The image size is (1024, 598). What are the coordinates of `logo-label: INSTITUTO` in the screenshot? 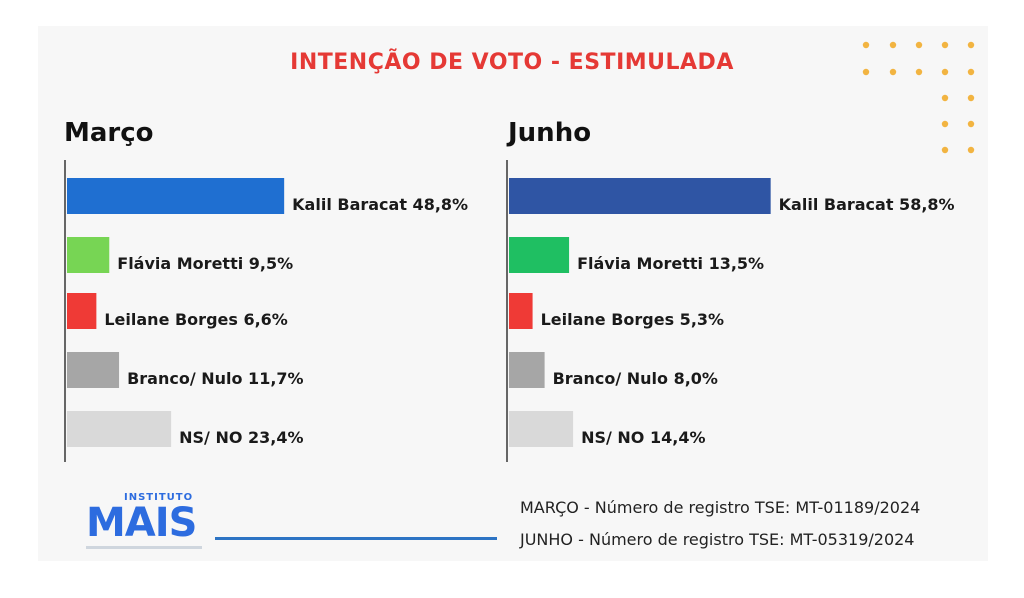 It's located at (159, 497).